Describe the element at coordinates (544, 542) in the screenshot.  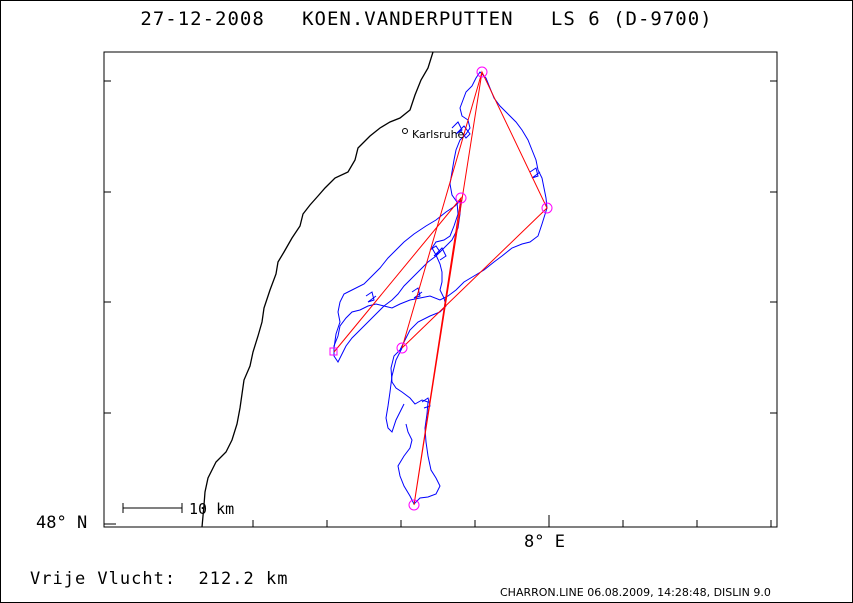
I see `longitude-label: 8° E` at that location.